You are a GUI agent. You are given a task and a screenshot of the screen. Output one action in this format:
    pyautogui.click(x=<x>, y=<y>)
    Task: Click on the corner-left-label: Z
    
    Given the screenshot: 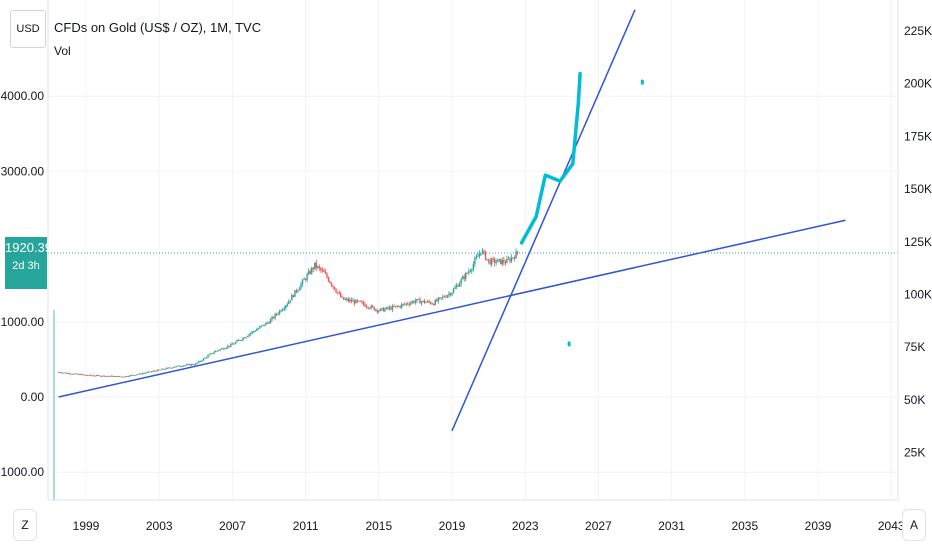 What is the action you would take?
    pyautogui.click(x=25, y=525)
    